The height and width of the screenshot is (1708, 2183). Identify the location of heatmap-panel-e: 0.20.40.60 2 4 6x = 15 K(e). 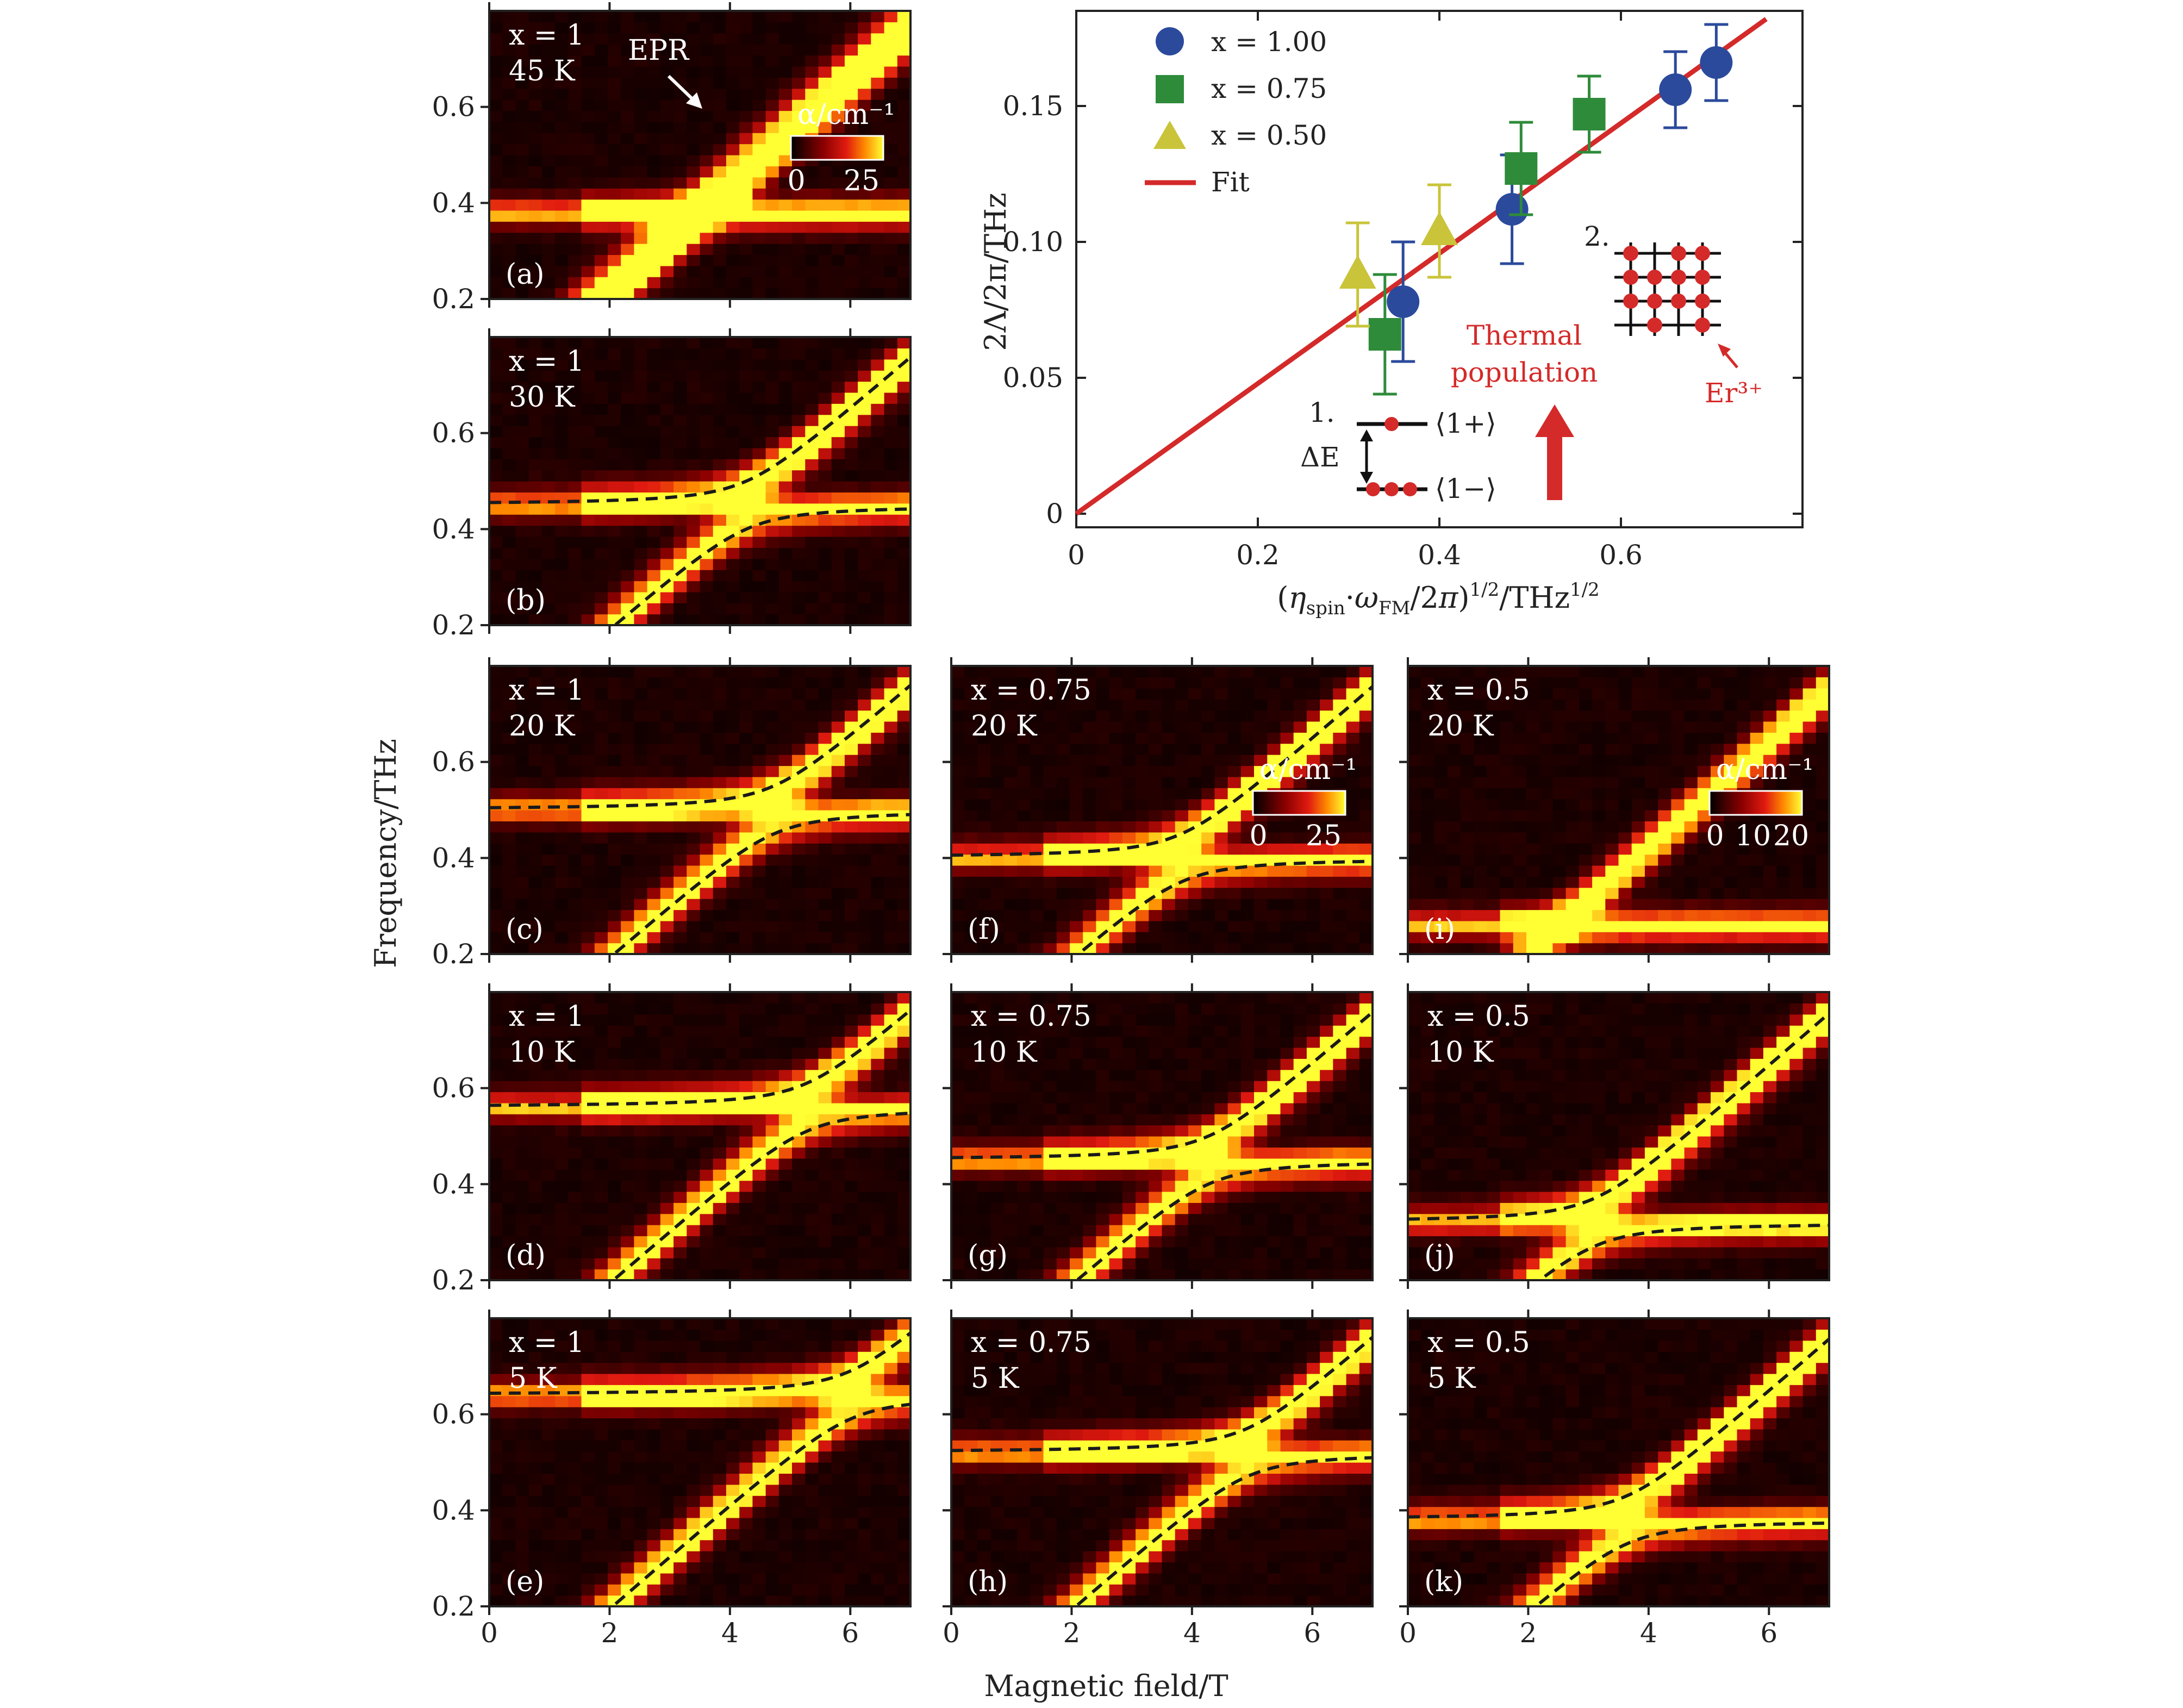
(672, 1479).